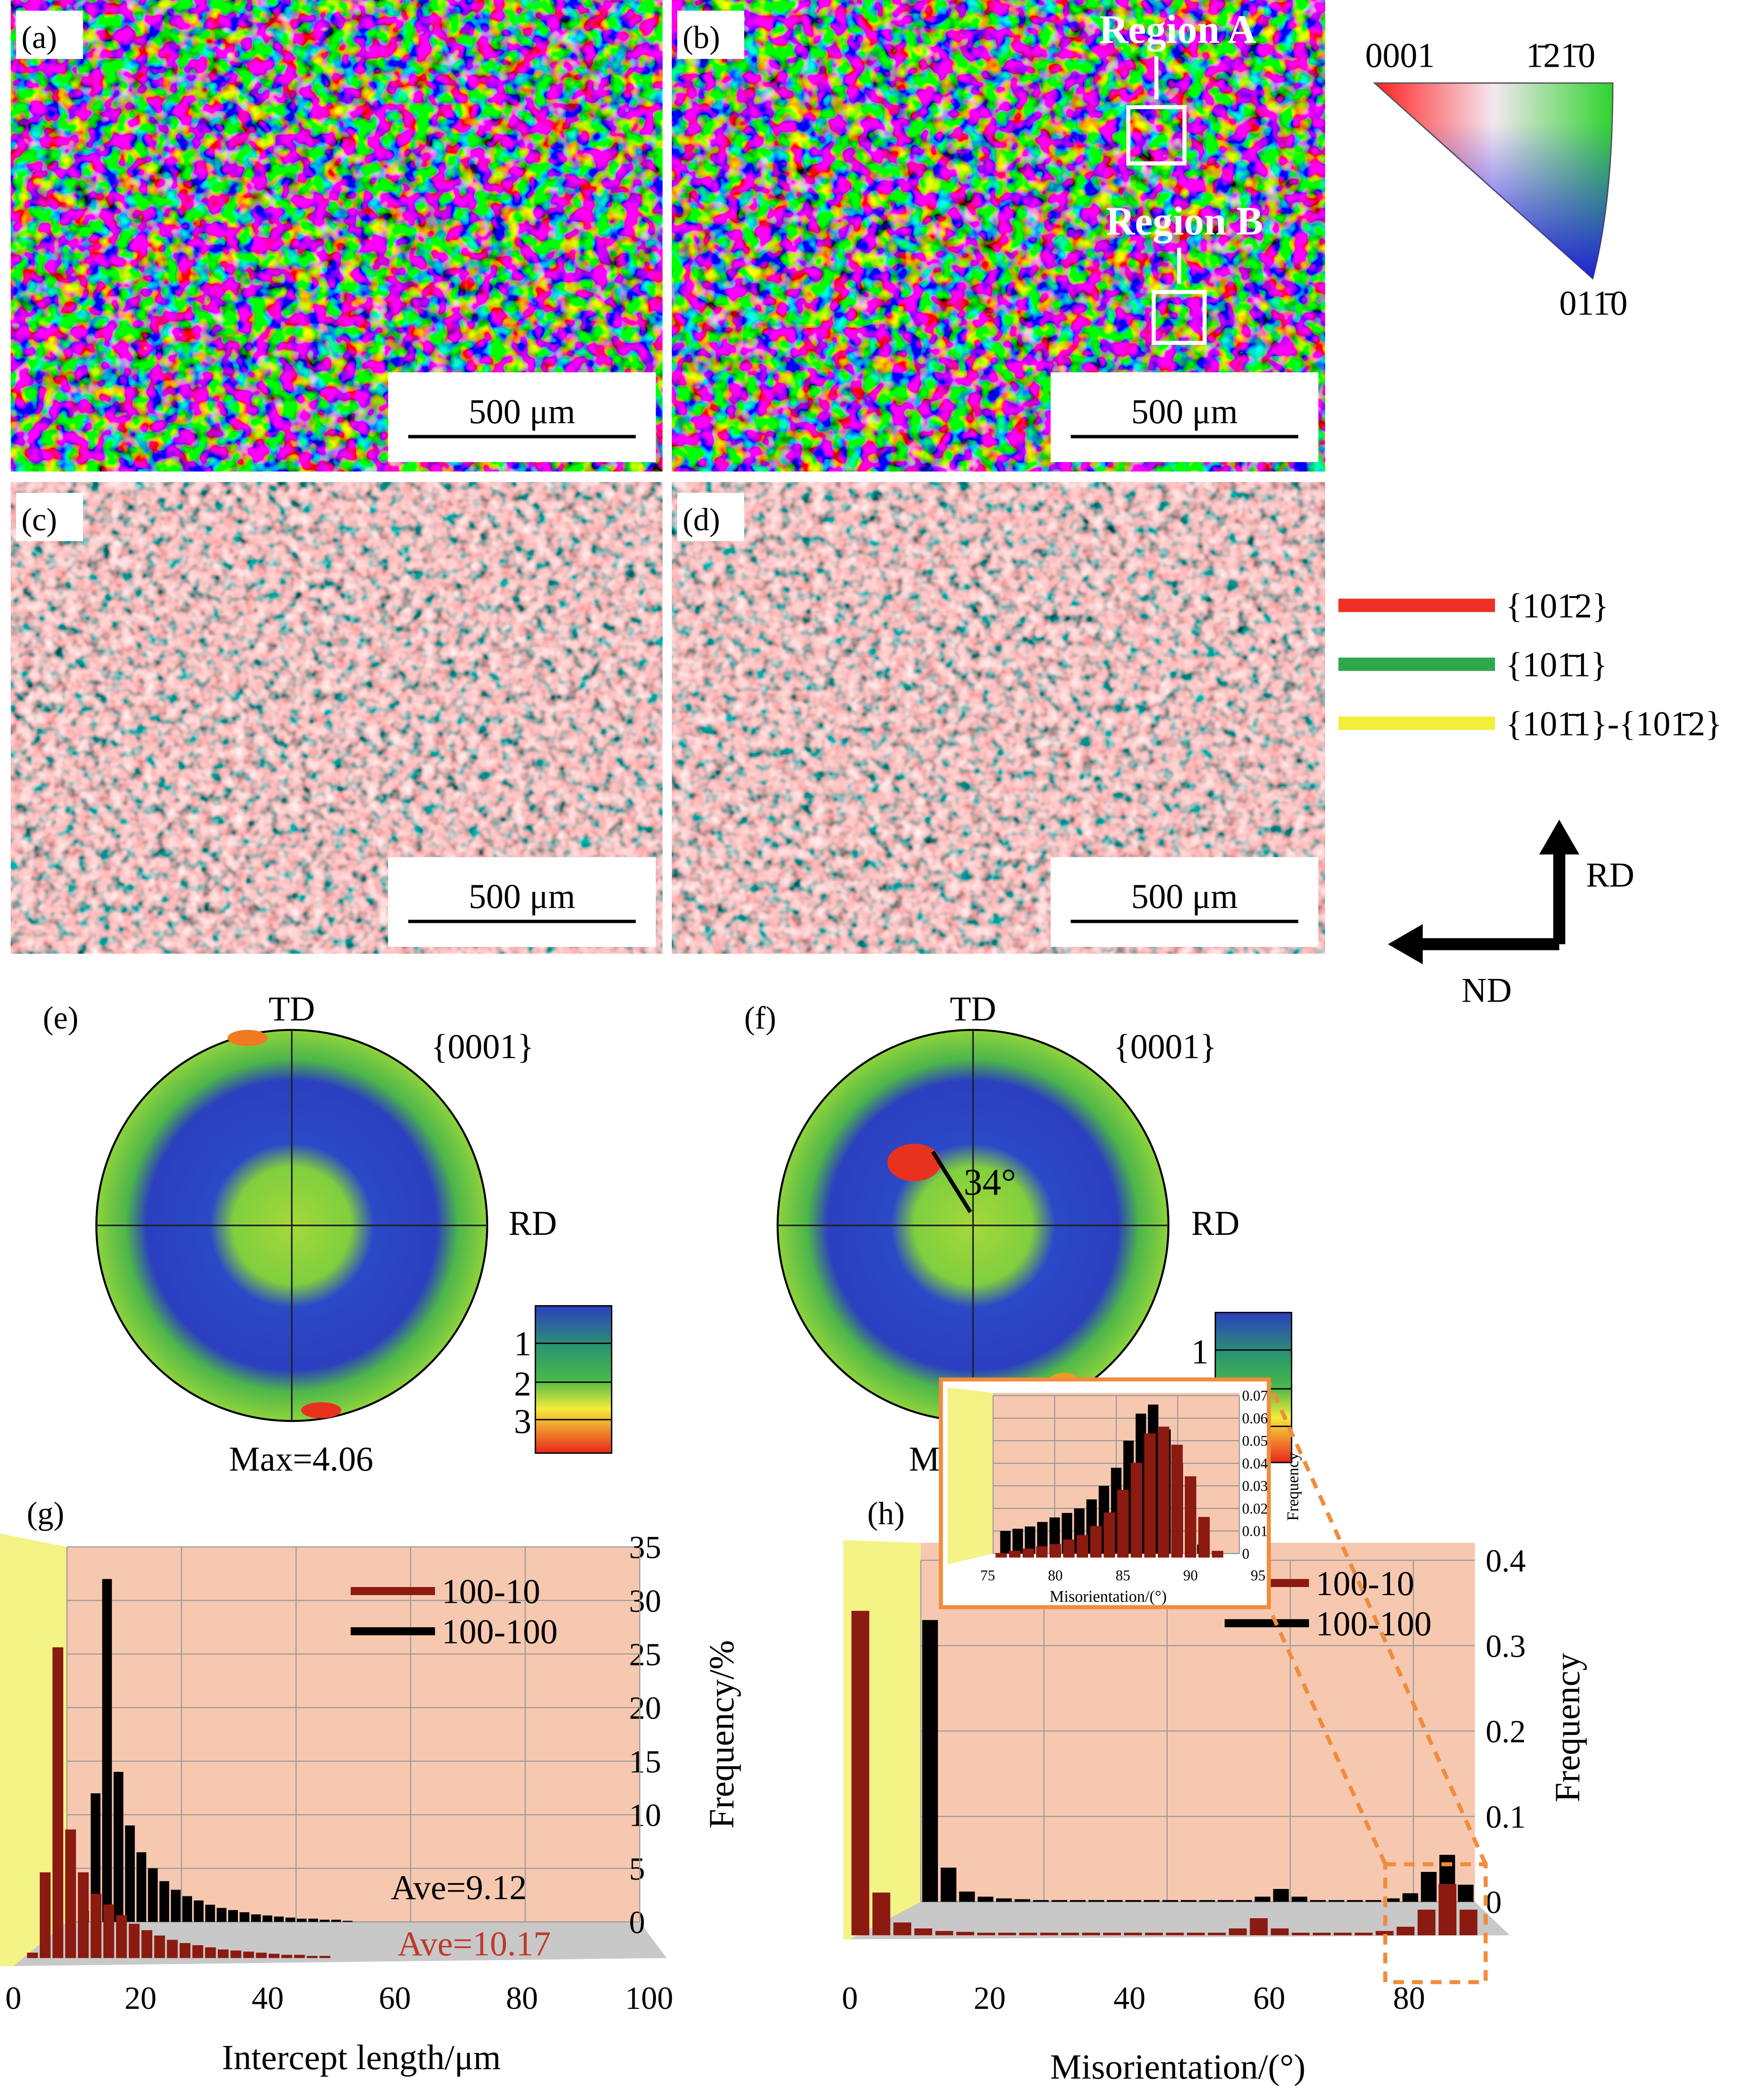 This screenshot has width=1756, height=2100. I want to click on panel-label: (f), so click(760, 1018).